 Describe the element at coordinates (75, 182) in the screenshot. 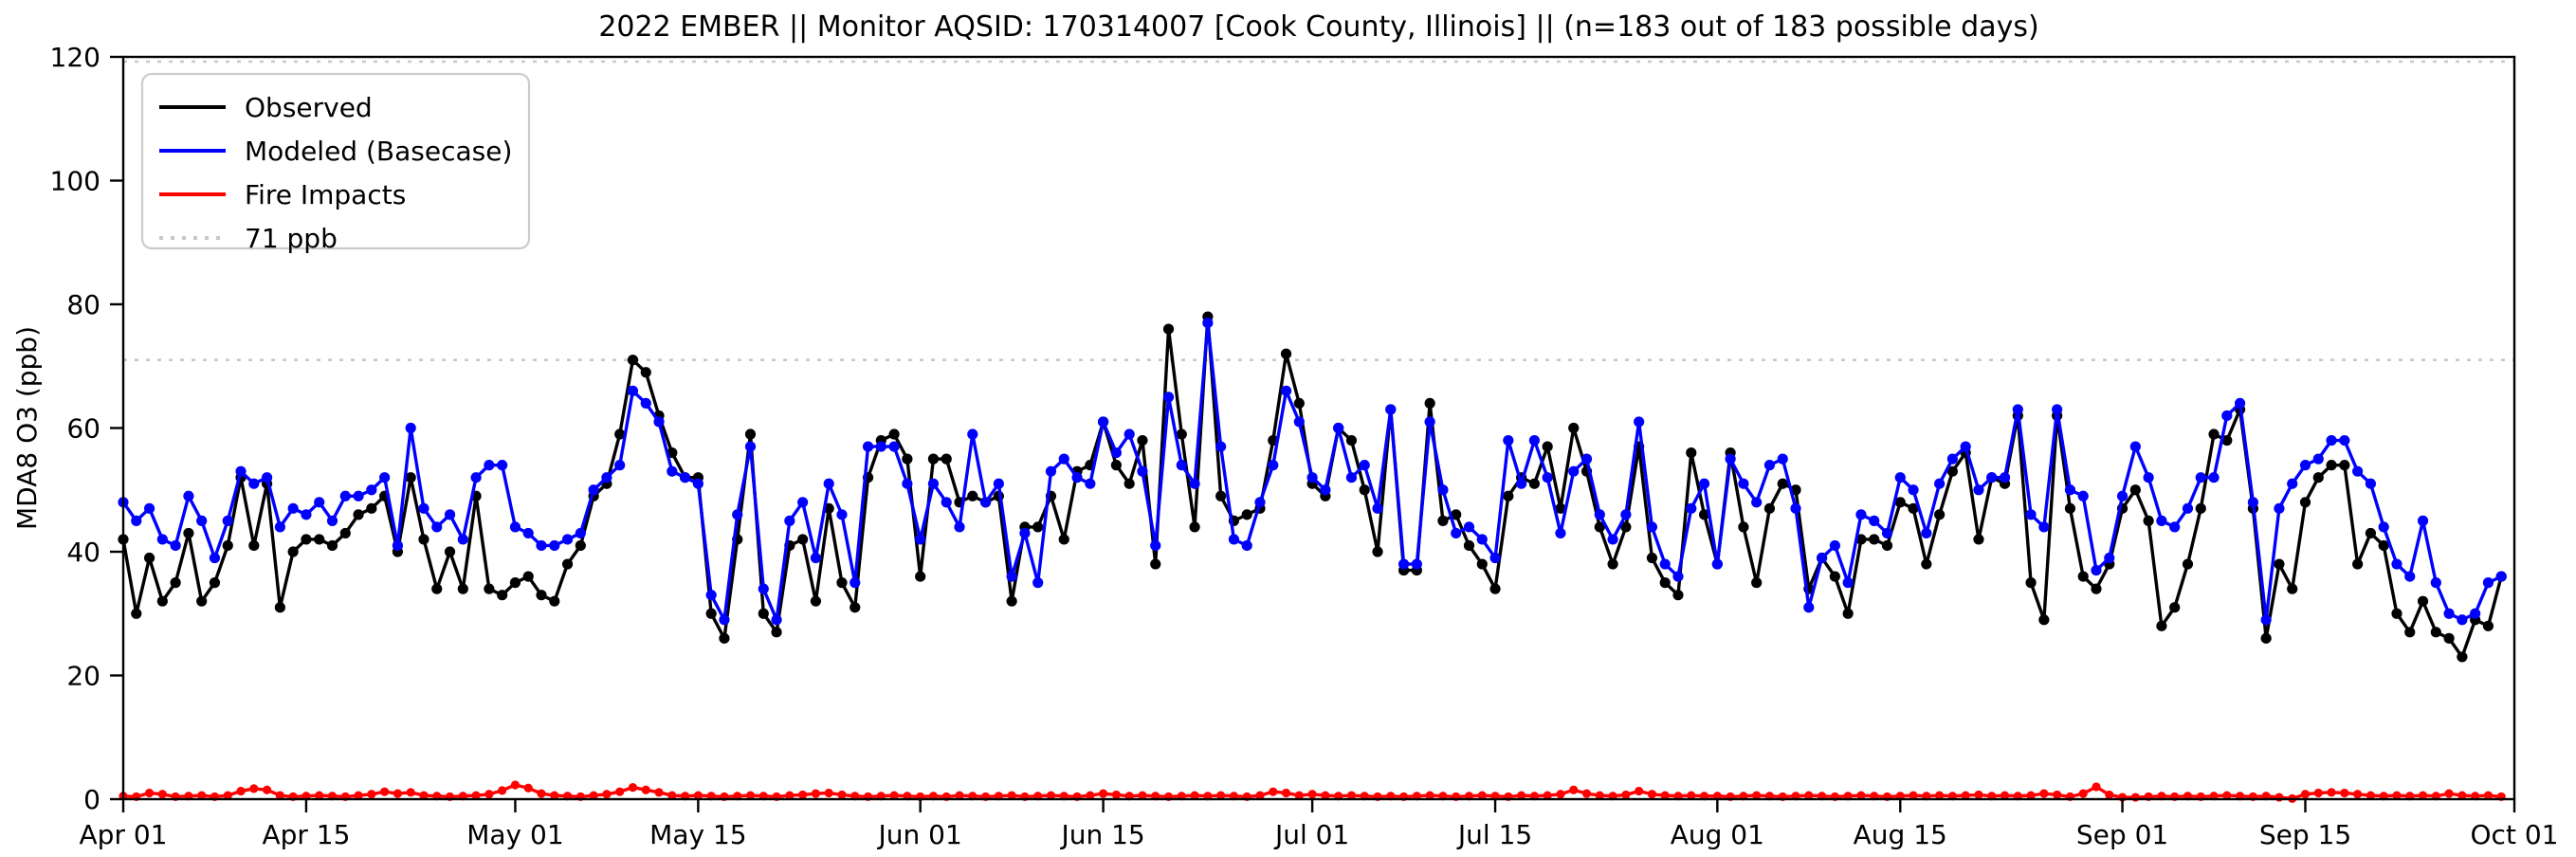

I see `y-axis-tick-label: 100` at that location.